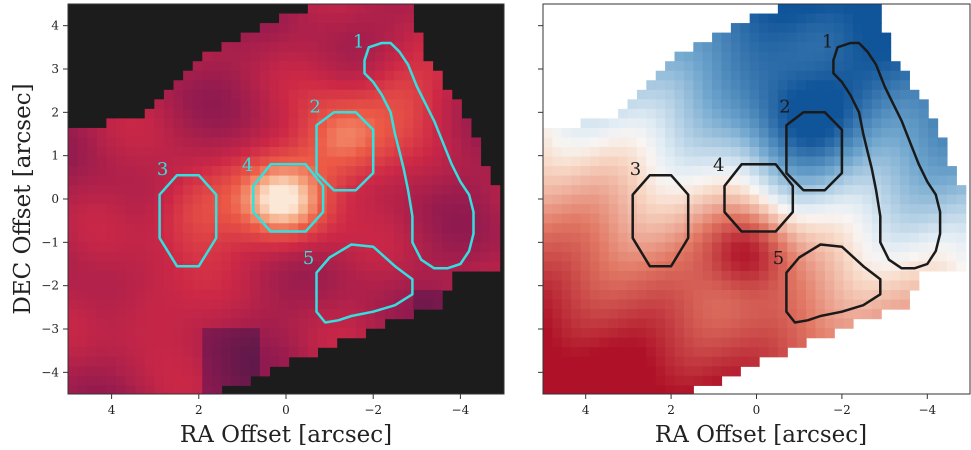  I want to click on region-2-label: 2, so click(784, 106).